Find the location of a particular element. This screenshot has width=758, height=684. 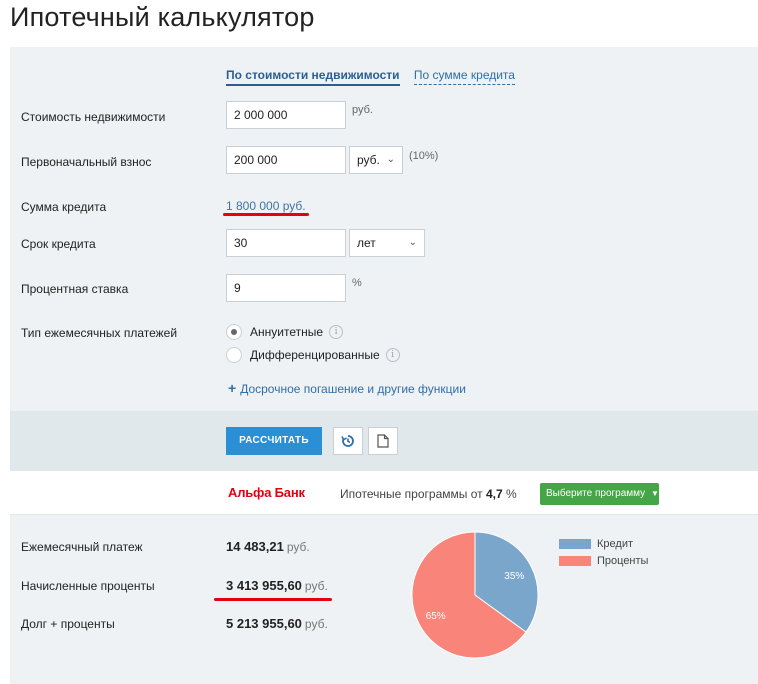

radio-differentiated: Дифференцированные i is located at coordinates (313, 355).